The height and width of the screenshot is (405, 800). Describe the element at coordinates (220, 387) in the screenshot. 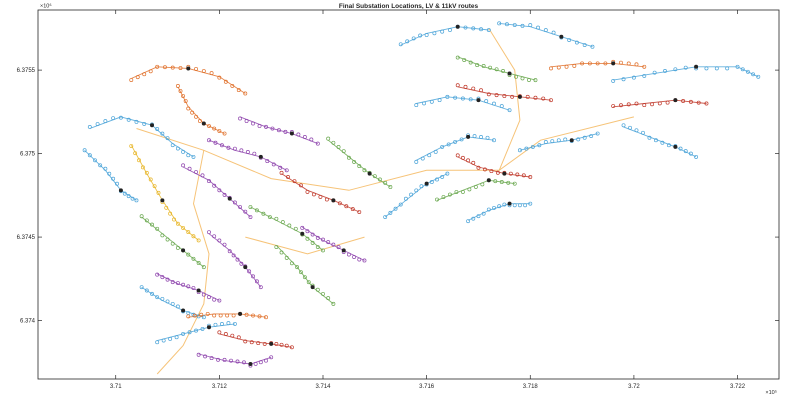

I see `x-tick-label: 3.712` at that location.